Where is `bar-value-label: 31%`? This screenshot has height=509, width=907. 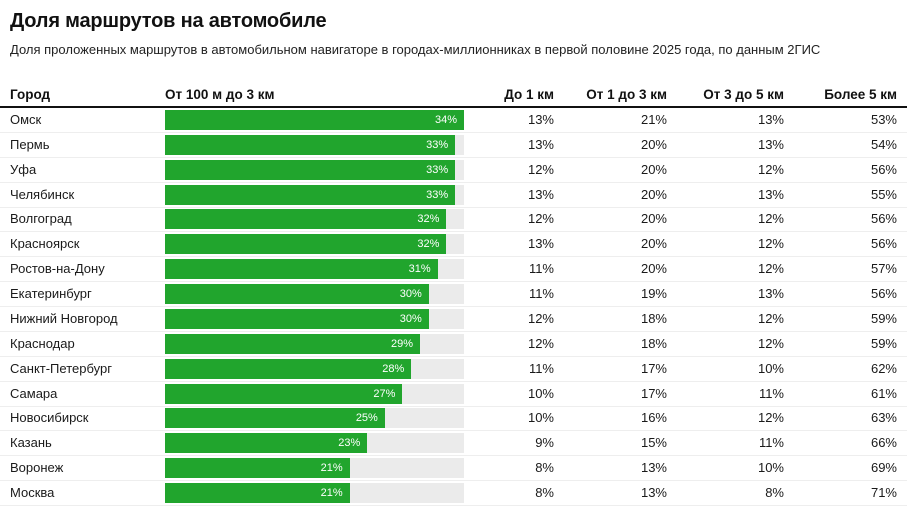
bar-value-label: 31% is located at coordinates (419, 269).